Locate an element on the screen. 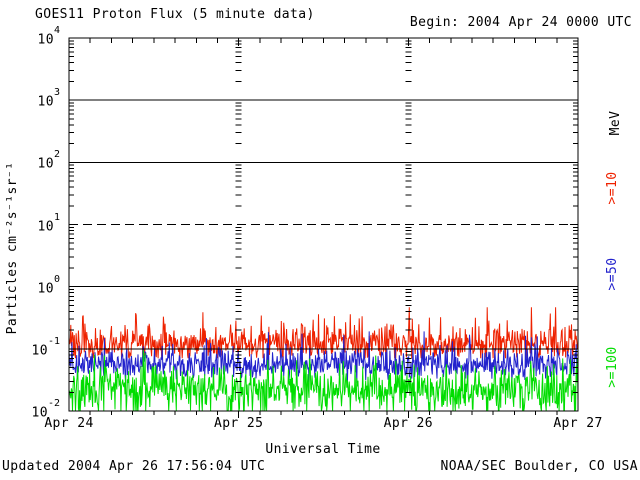 Image resolution: width=640 pixels, height=480 pixels. y-tick-label--2: 10-2 is located at coordinates (36, 409).